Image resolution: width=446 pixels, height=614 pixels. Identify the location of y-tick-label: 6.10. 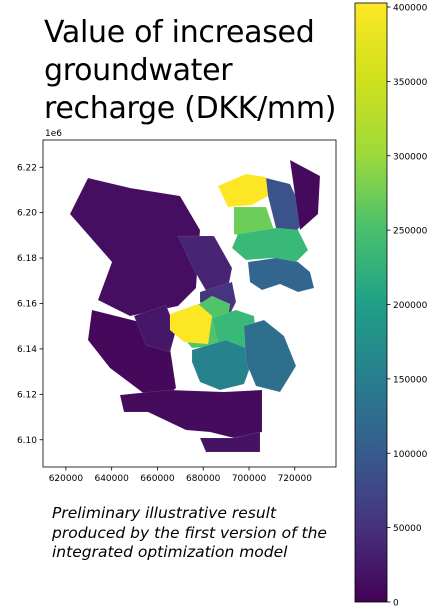
(27, 441).